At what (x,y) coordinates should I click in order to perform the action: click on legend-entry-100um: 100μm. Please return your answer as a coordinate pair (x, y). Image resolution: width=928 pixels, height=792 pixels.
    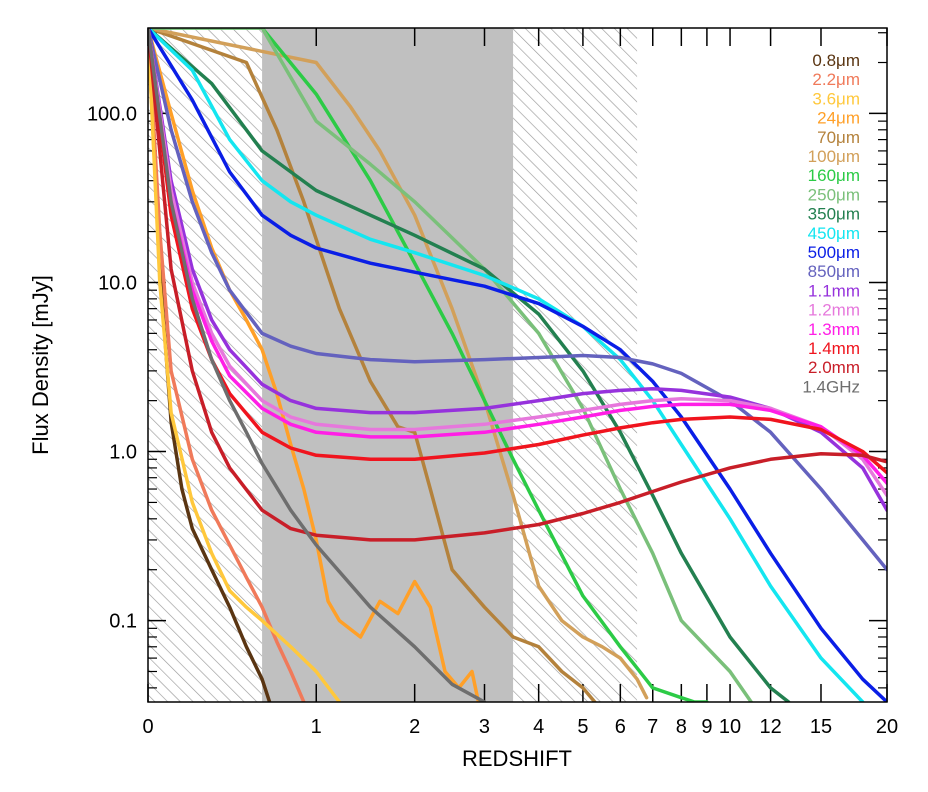
    Looking at the image, I should click on (834, 156).